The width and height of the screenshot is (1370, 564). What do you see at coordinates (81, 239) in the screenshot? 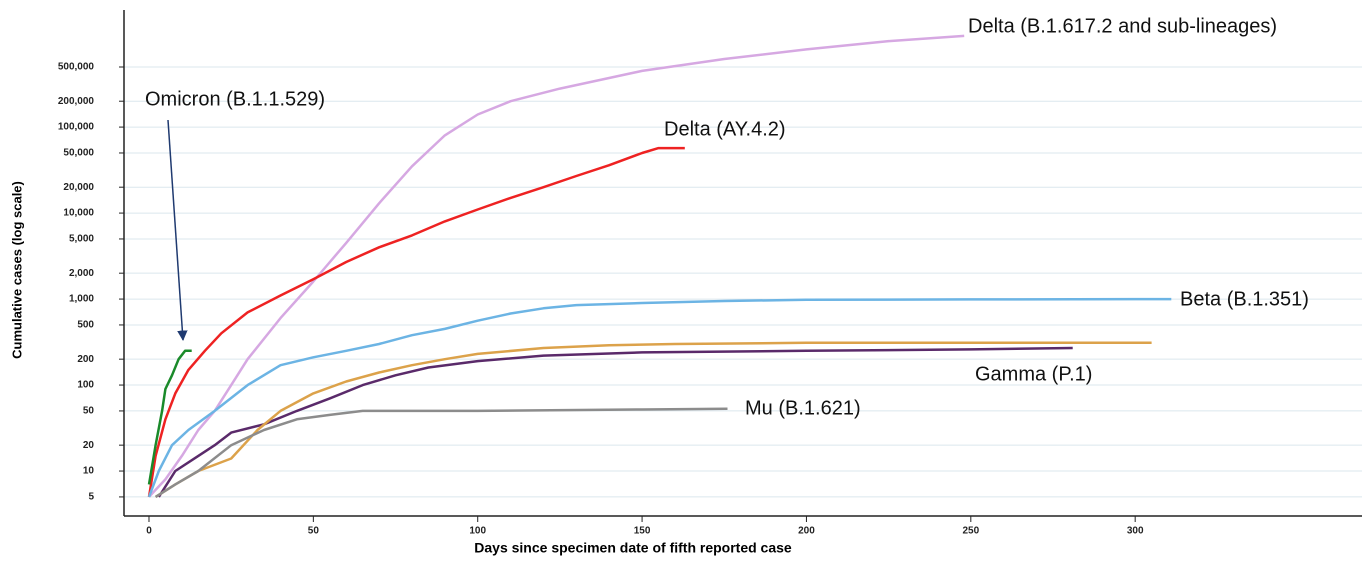
I see `y-tick-label: 5,000` at bounding box center [81, 239].